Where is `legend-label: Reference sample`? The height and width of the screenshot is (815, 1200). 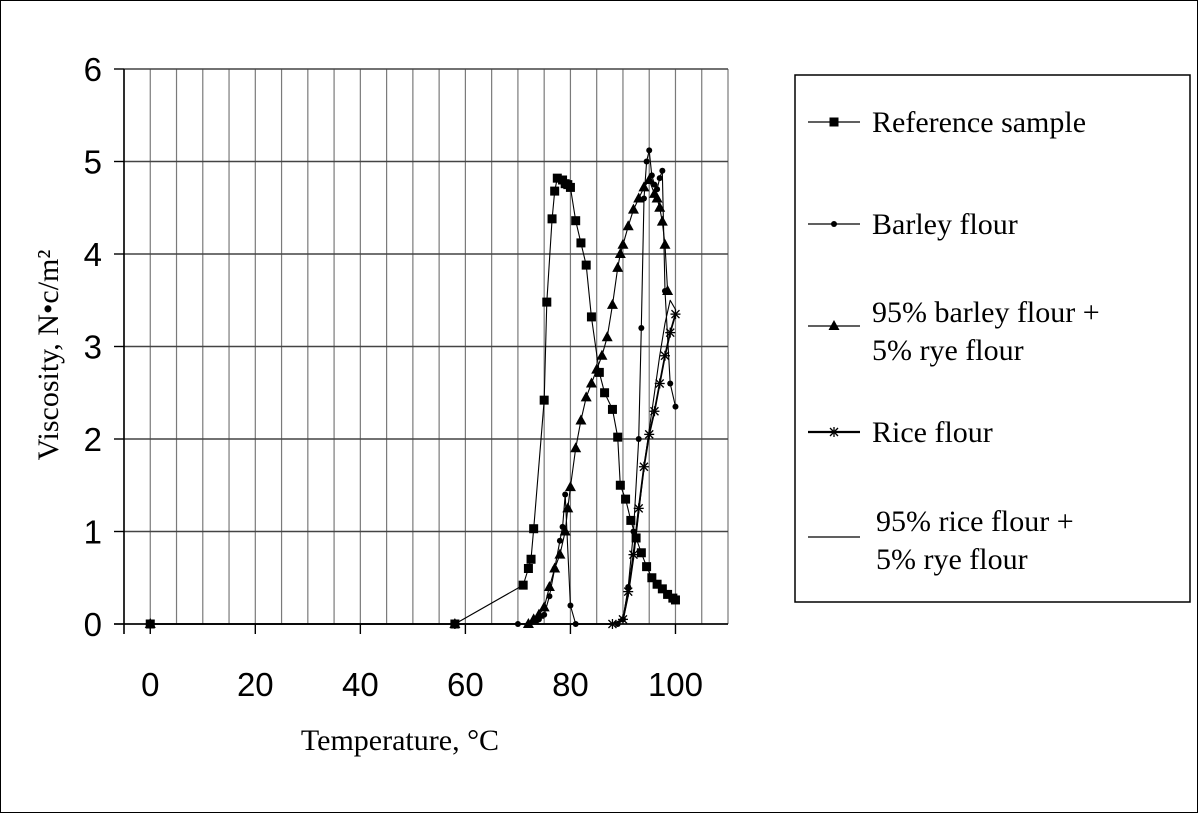 legend-label: Reference sample is located at coordinates (979, 122).